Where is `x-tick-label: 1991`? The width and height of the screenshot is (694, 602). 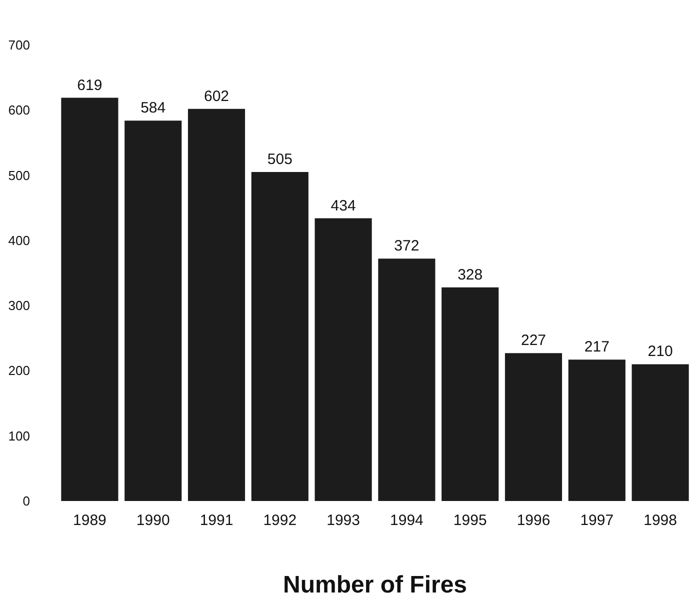 x-tick-label: 1991 is located at coordinates (217, 520).